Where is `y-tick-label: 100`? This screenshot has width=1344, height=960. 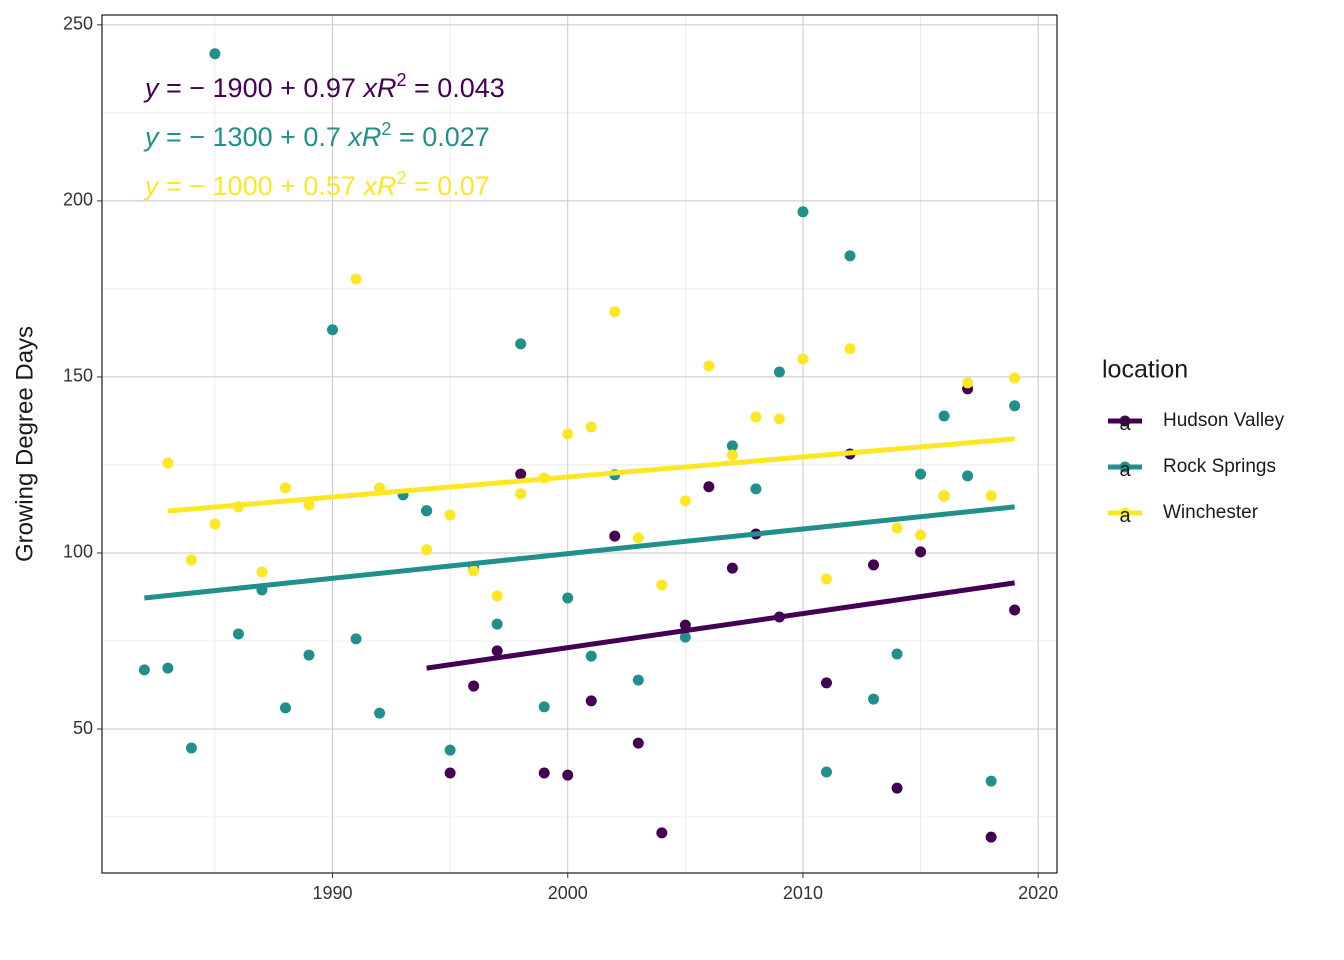
y-tick-label: 100 is located at coordinates (78, 552).